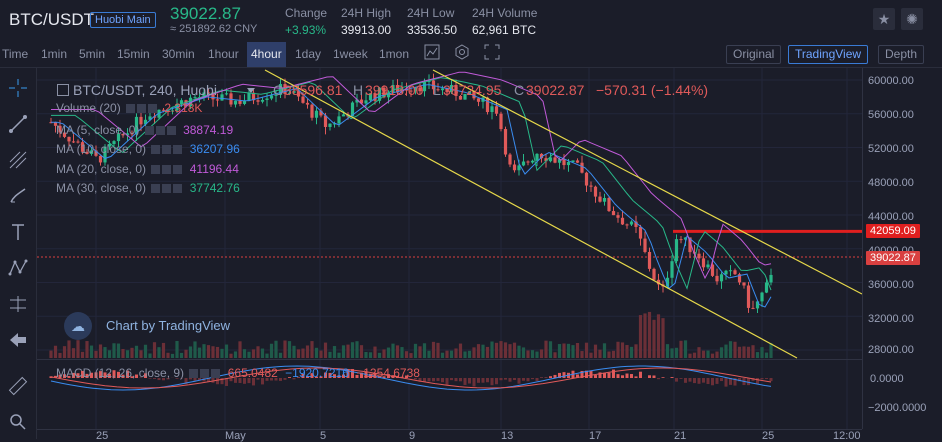  What do you see at coordinates (18, 306) in the screenshot?
I see `measure-icon` at bounding box center [18, 306].